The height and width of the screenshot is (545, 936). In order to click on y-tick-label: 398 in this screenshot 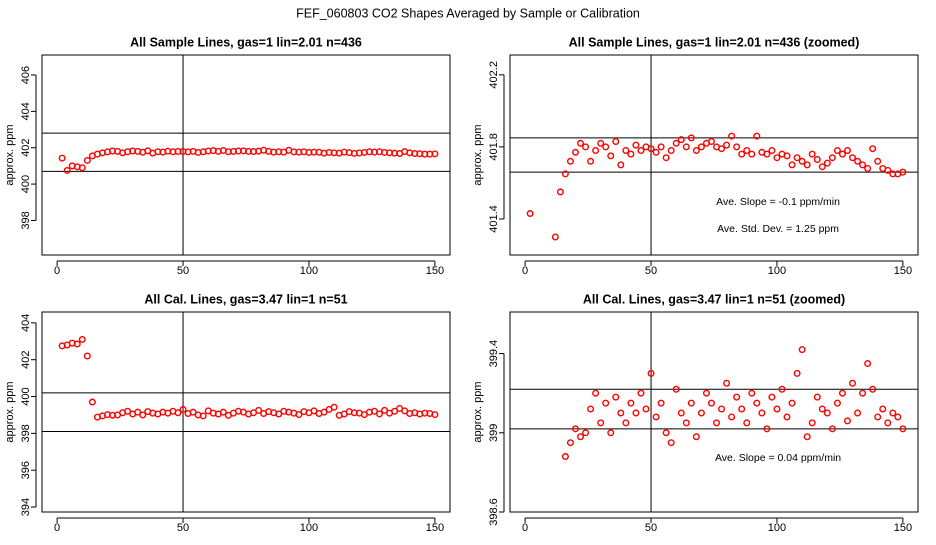, I will do `click(26, 433)`.